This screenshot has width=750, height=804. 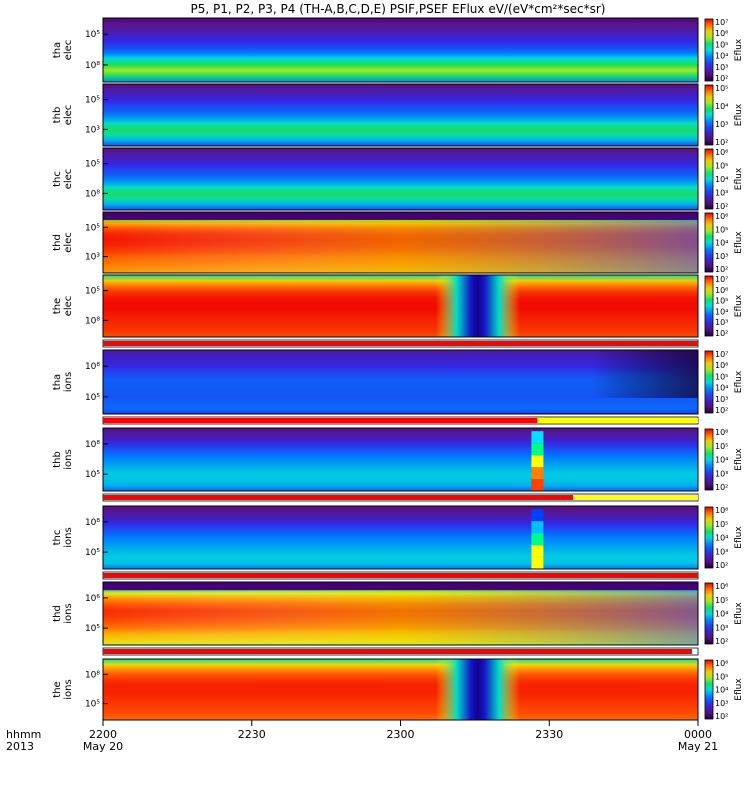 What do you see at coordinates (57, 613) in the screenshot?
I see `panel-label-probe: thd` at bounding box center [57, 613].